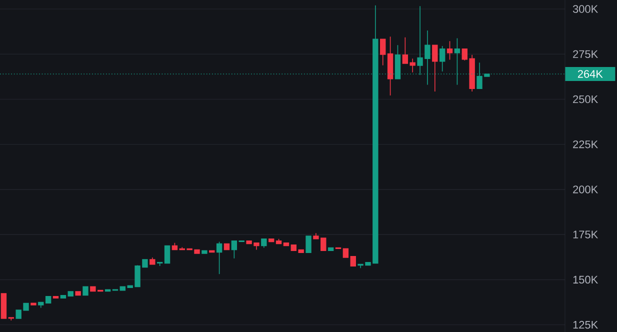 The height and width of the screenshot is (332, 617). What do you see at coordinates (585, 280) in the screenshot?
I see `y-tick-label: 150K` at bounding box center [585, 280].